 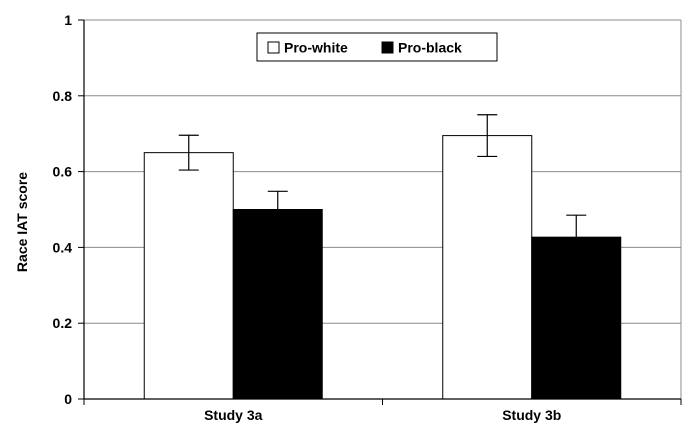 I want to click on legend-label: Pro-white, so click(x=316, y=48).